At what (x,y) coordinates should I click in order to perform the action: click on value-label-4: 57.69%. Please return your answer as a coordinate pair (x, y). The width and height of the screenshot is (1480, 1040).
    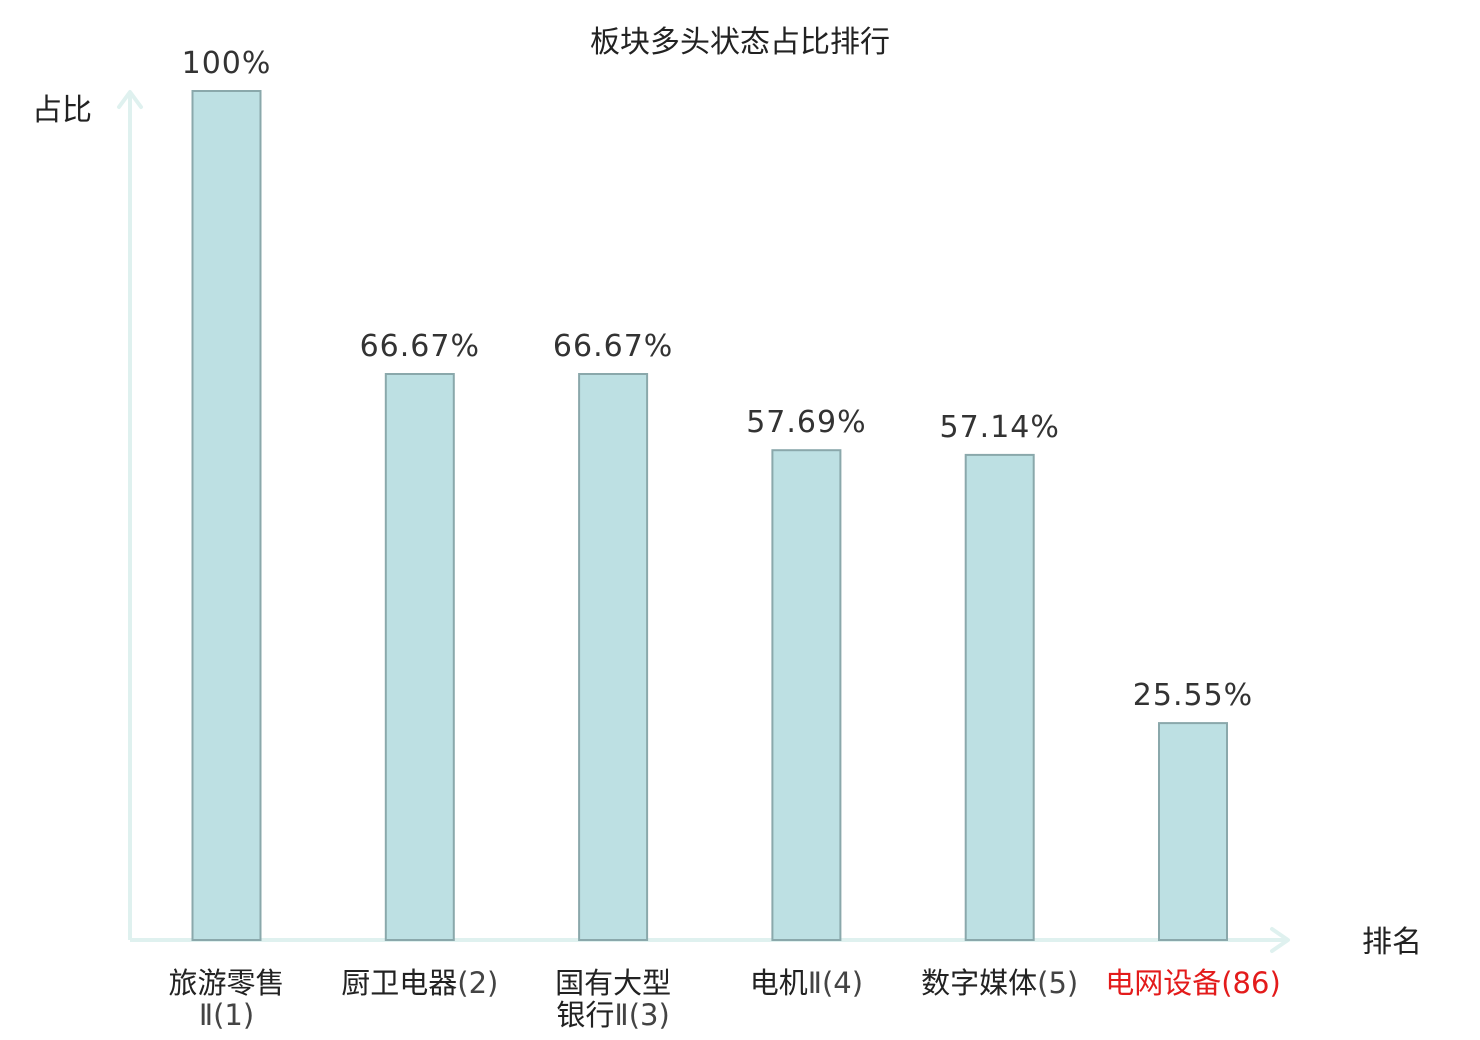
    Looking at the image, I should click on (806, 422).